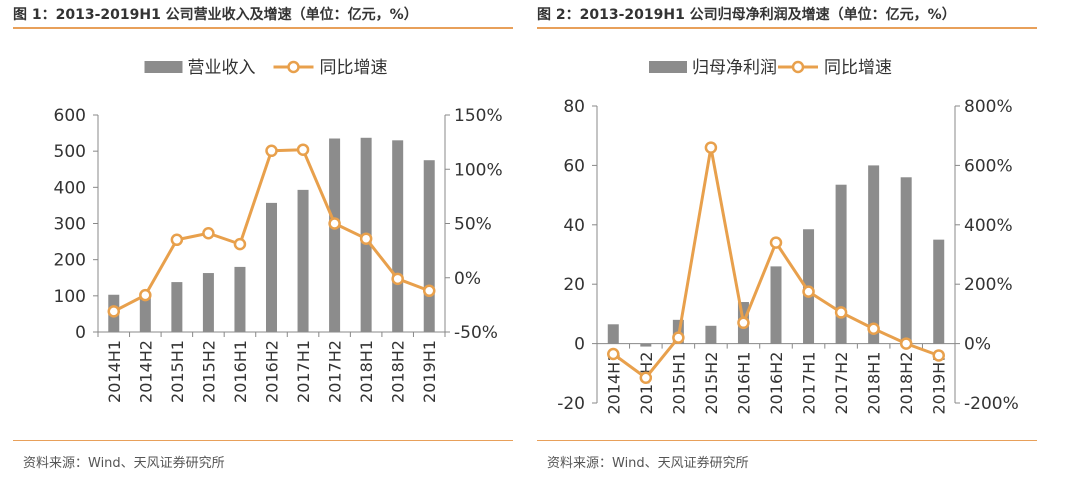 This screenshot has width=1080, height=482. I want to click on legend-label-bar: 归母净利润, so click(734, 68).